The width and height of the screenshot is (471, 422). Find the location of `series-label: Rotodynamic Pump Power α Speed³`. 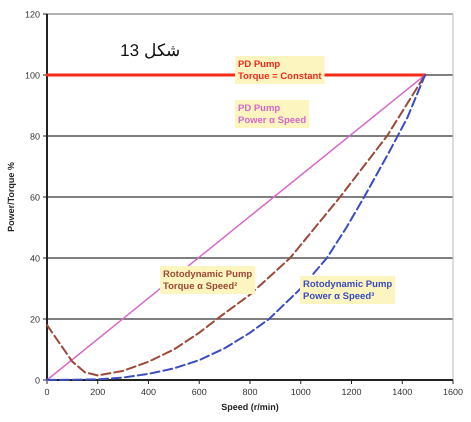

series-label: Rotodynamic Pump Power α Speed³ is located at coordinates (347, 290).